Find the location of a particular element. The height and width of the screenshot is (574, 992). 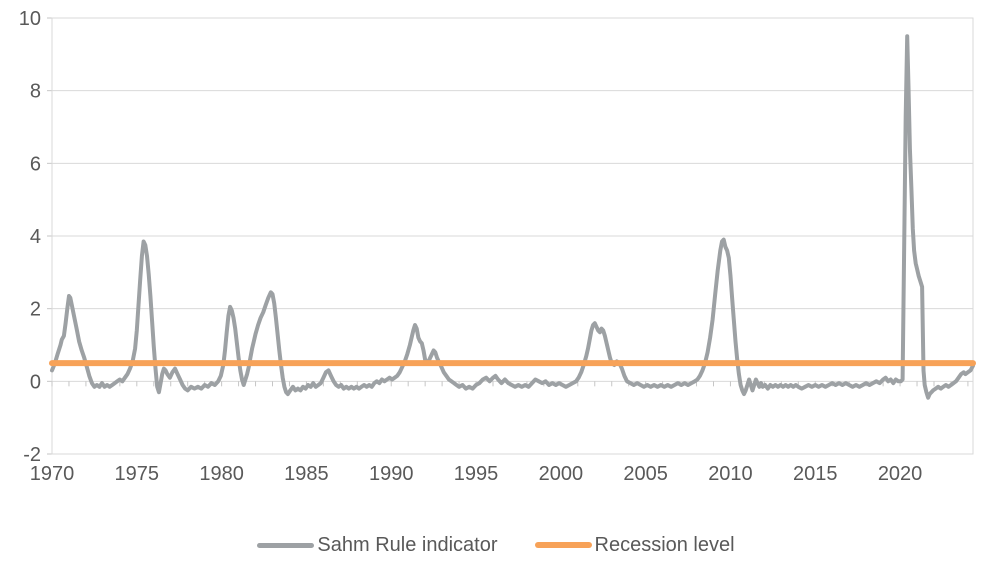

x-axis-label: 1995 is located at coordinates (476, 474).